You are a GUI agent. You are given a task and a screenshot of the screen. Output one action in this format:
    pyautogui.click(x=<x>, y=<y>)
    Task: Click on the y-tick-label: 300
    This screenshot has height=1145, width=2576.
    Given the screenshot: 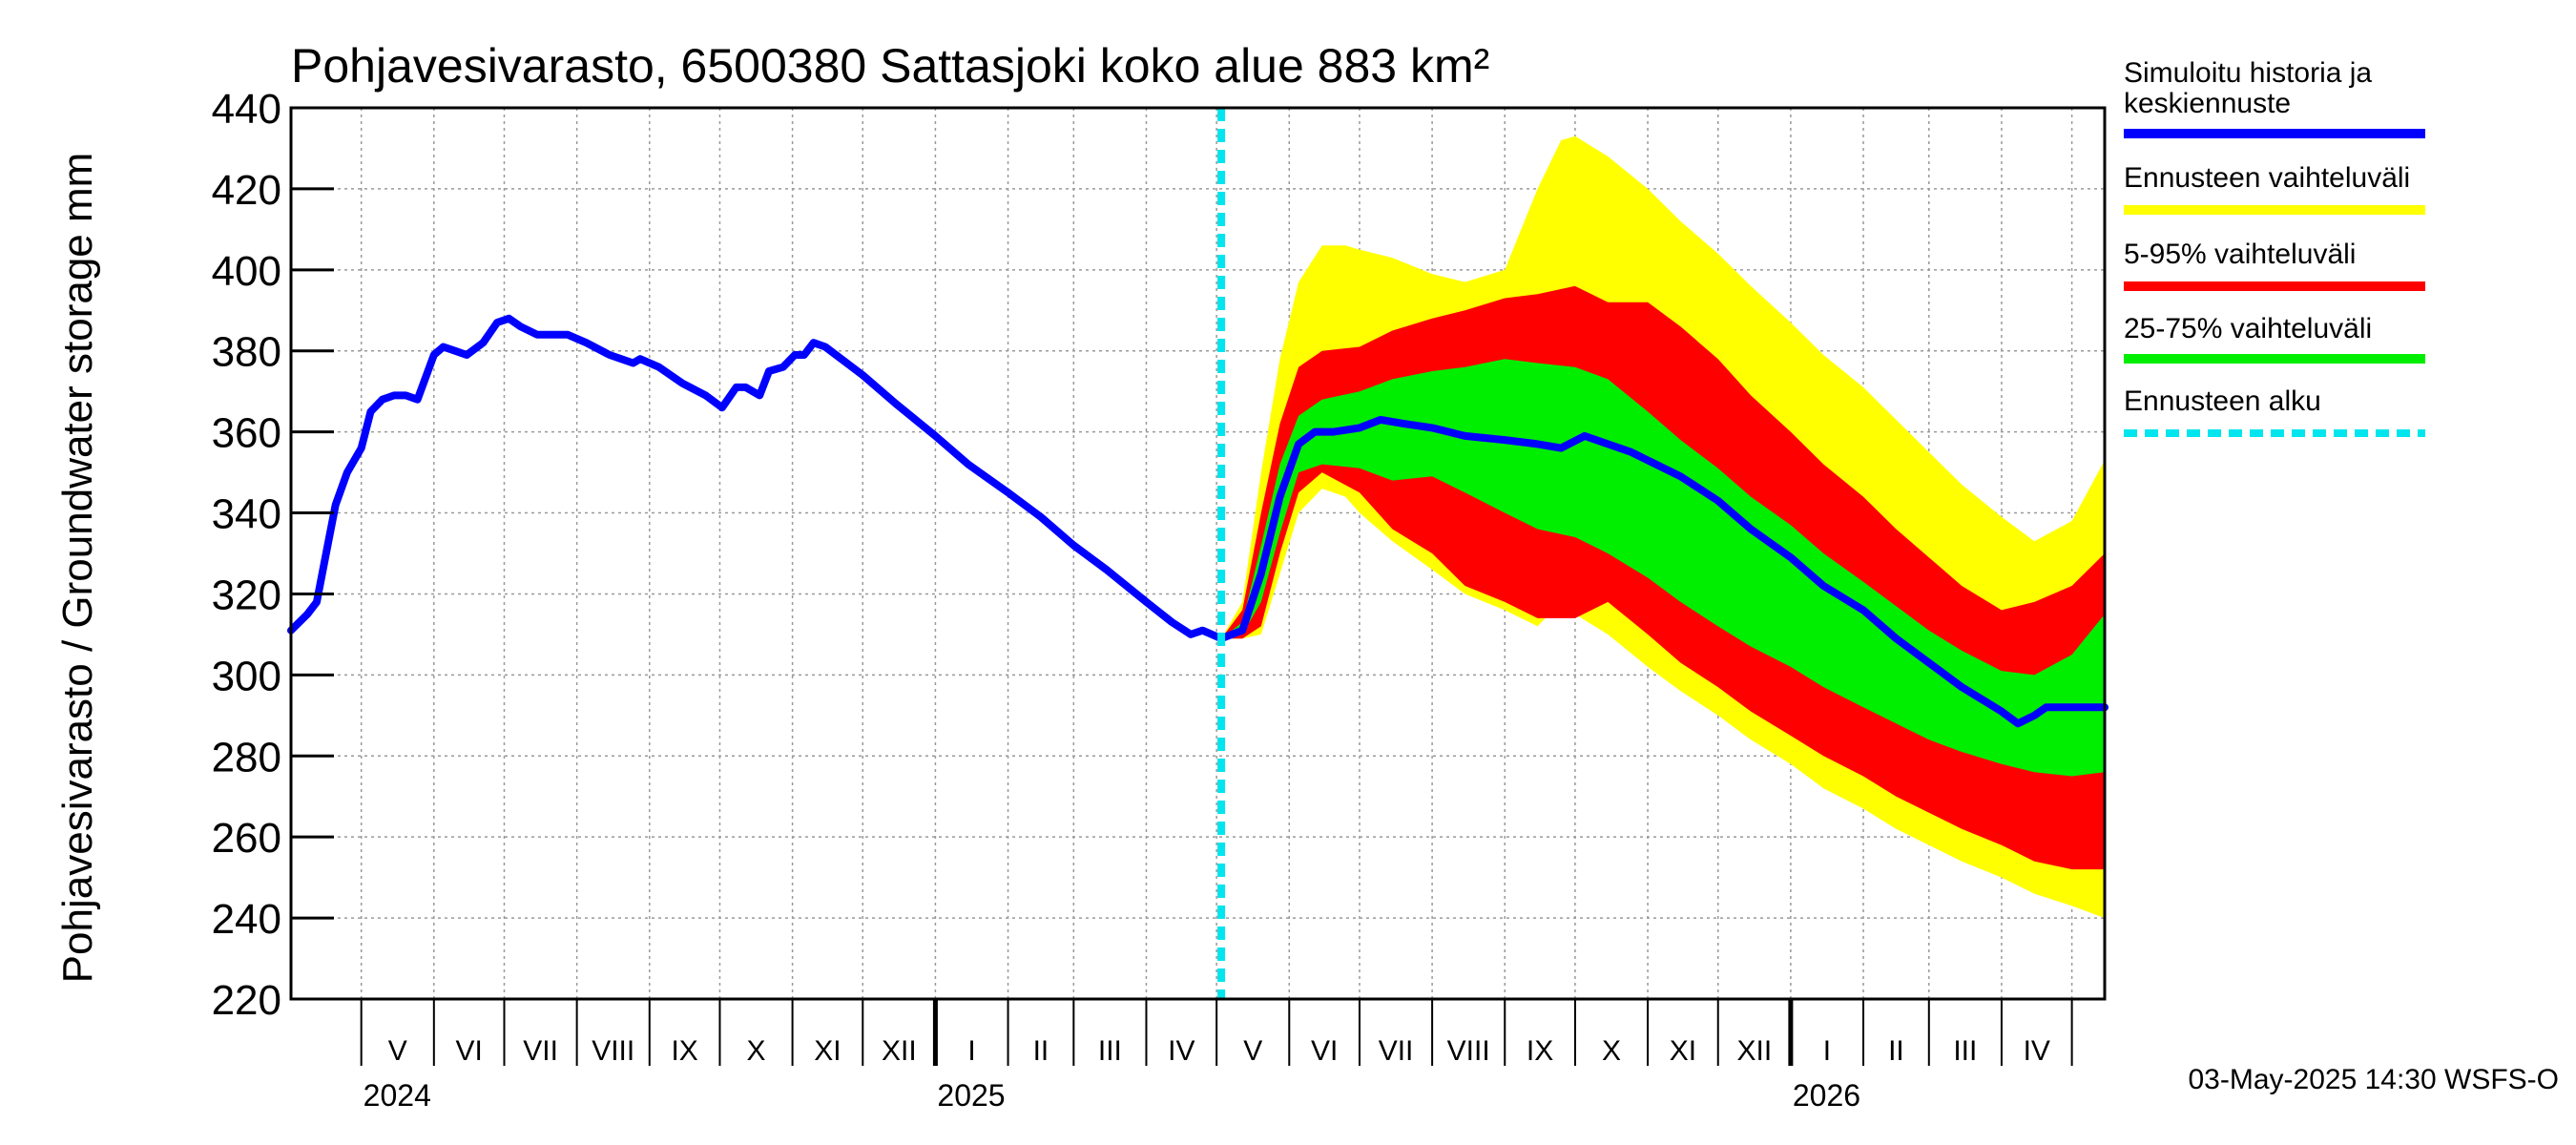 What is the action you would take?
    pyautogui.click(x=246, y=676)
    